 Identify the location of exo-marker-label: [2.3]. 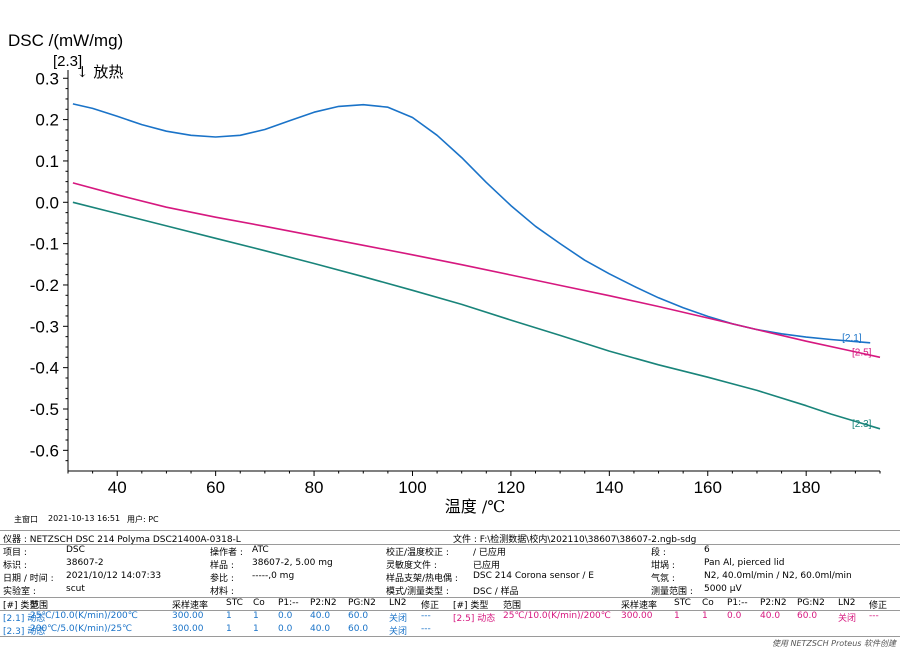
(67, 61).